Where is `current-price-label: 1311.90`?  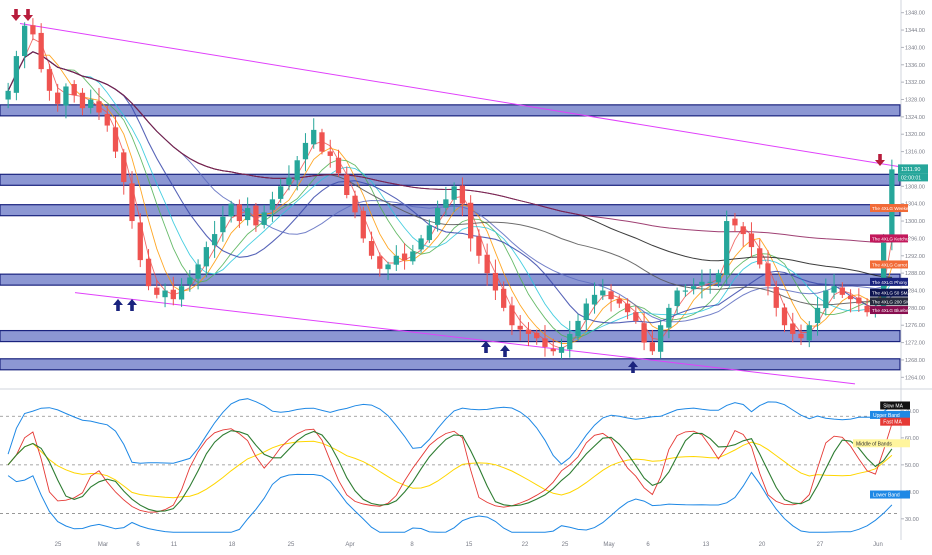
current-price-label: 1311.90 is located at coordinates (910, 170).